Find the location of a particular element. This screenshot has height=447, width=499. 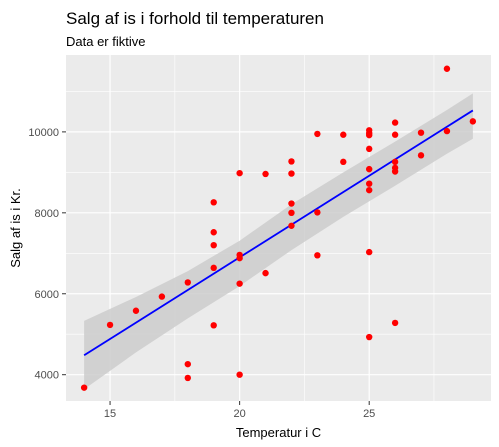

x-tick-label: 20 is located at coordinates (240, 414).